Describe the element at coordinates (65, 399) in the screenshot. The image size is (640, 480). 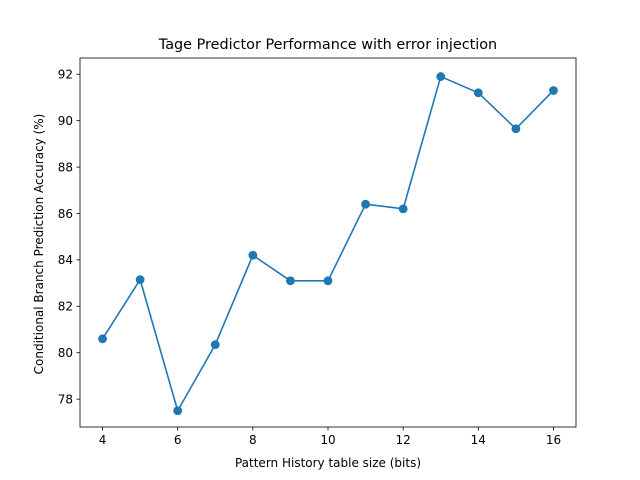
I see `y-tick-label: 78` at that location.